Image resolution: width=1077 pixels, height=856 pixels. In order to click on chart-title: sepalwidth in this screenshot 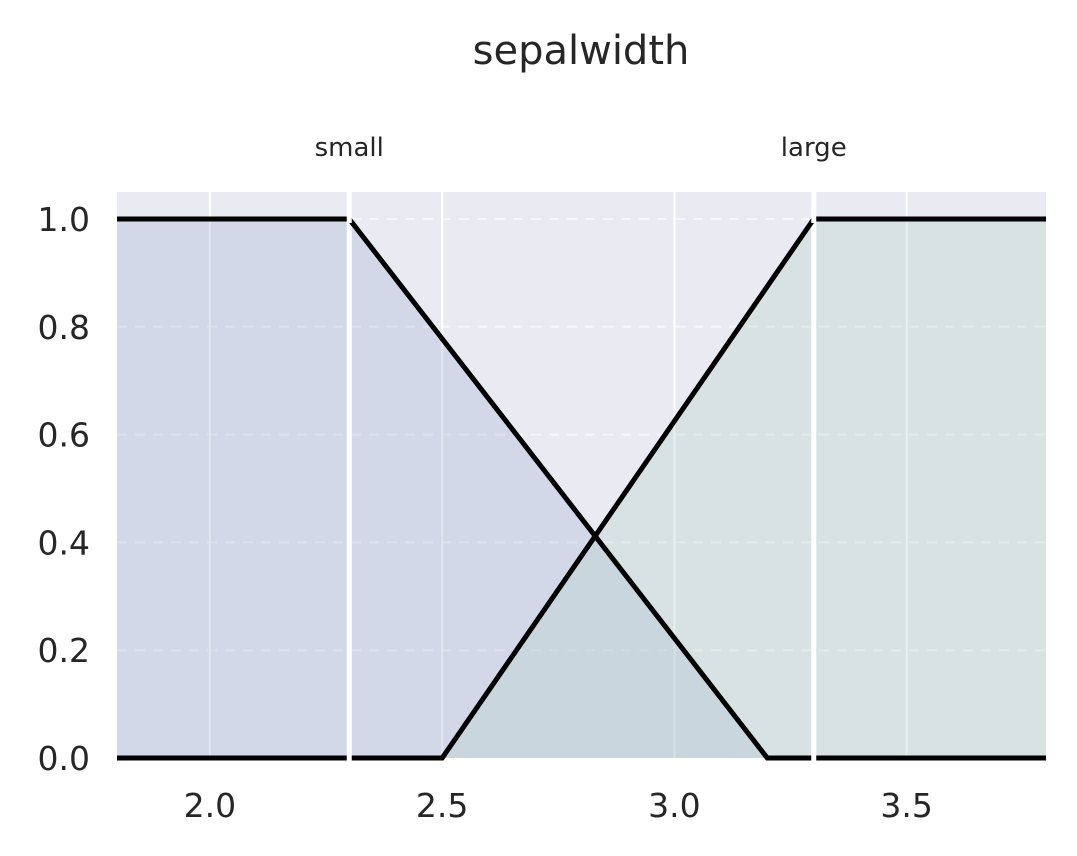, I will do `click(581, 51)`.